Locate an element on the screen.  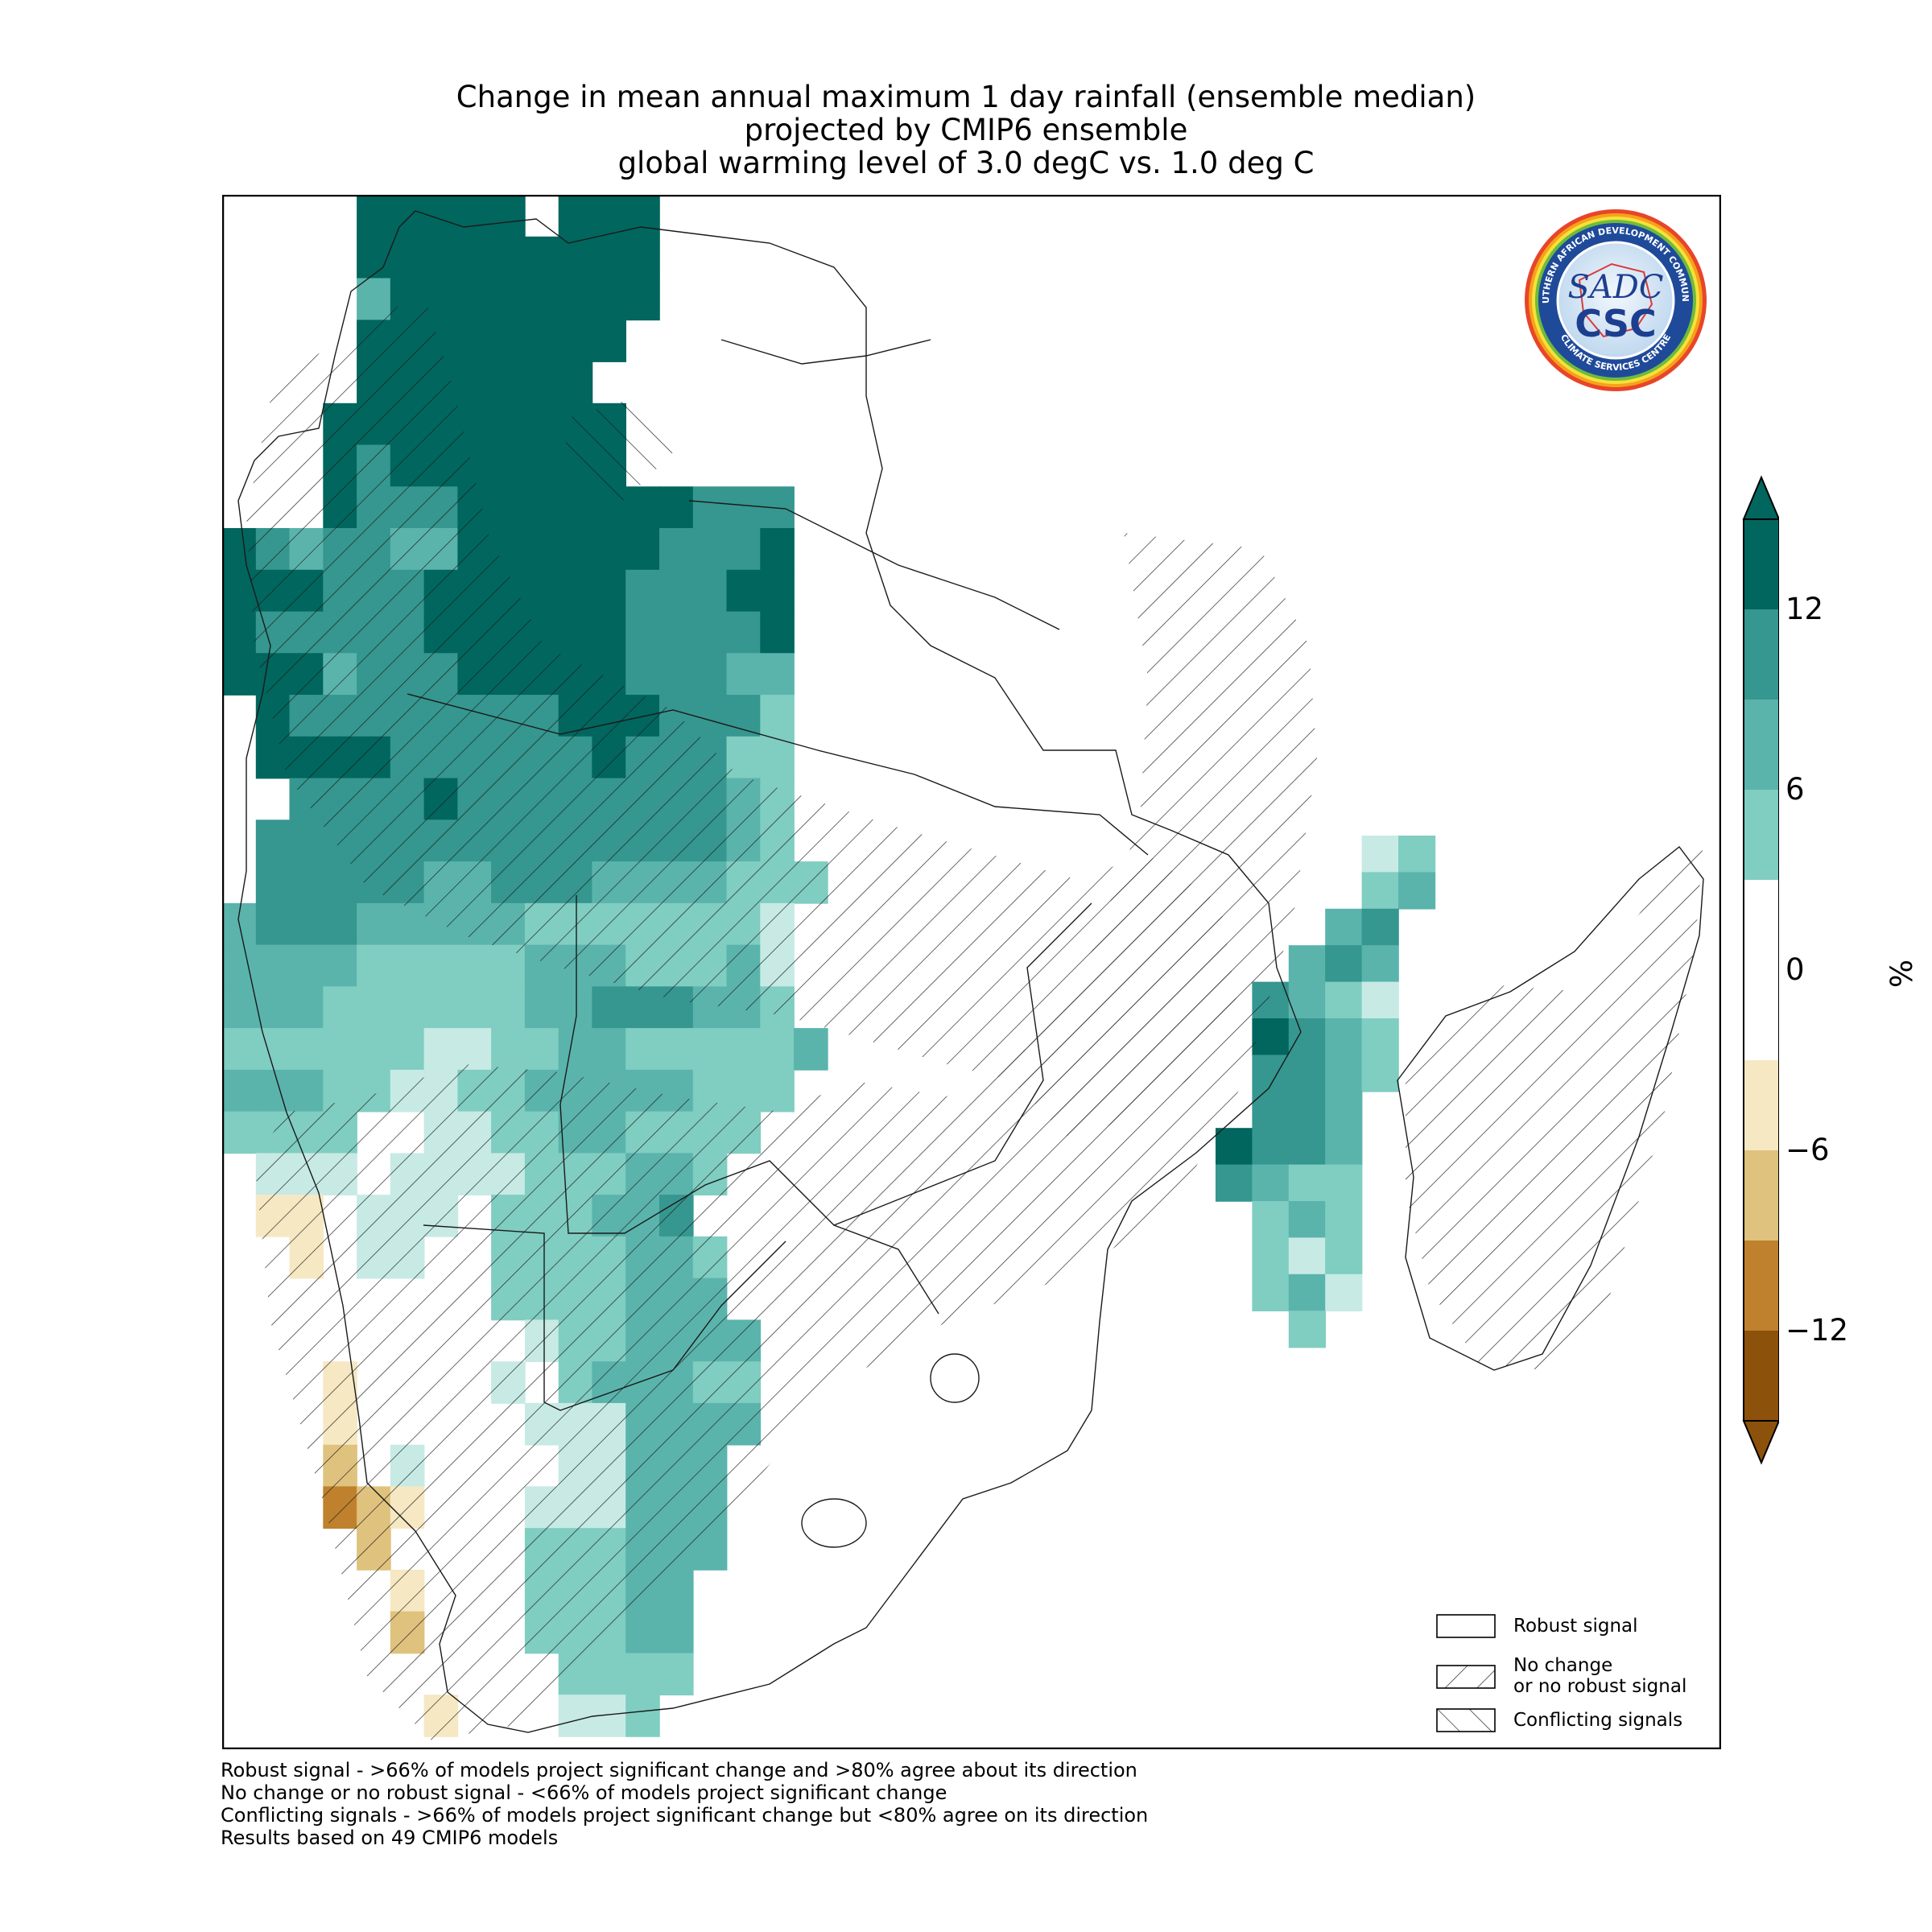
coastline-madagascar is located at coordinates (1550, 1108).